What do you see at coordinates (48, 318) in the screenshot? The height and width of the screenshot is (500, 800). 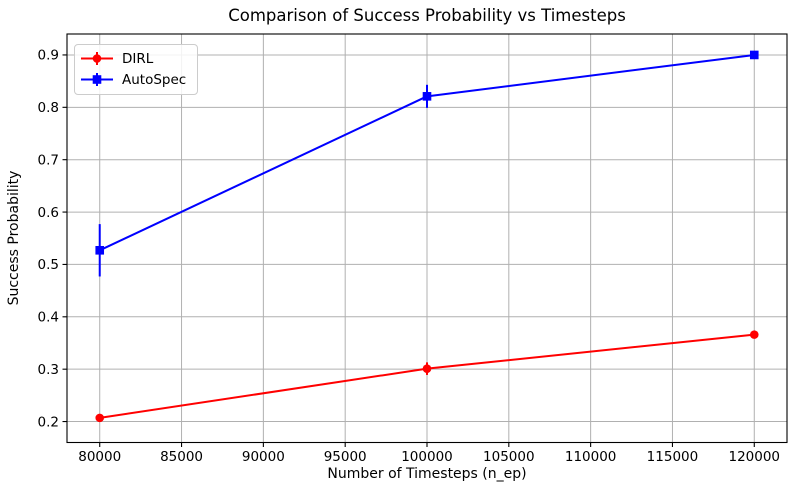 I see `y-tick-label: 0.4` at bounding box center [48, 318].